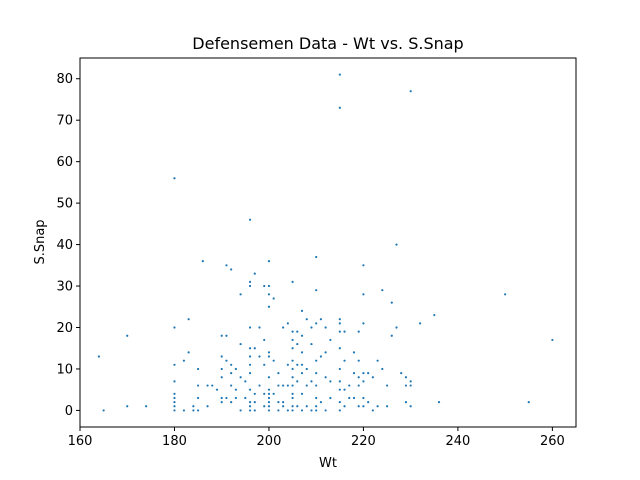 Image resolution: width=640 pixels, height=480 pixels. What do you see at coordinates (328, 463) in the screenshot?
I see `x-axis-label: Wt` at bounding box center [328, 463].